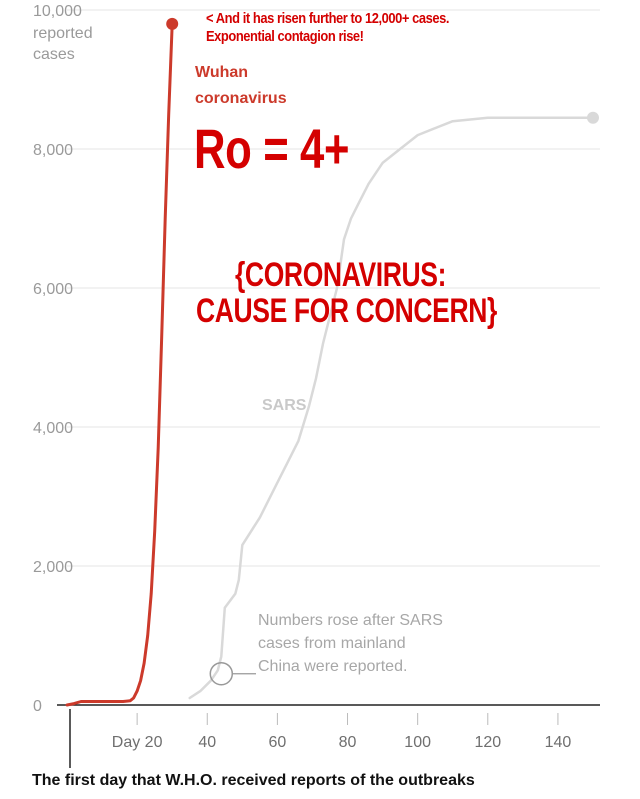 The width and height of the screenshot is (640, 799). Describe the element at coordinates (137, 742) in the screenshot. I see `x-tick-label: Day 20` at that location.